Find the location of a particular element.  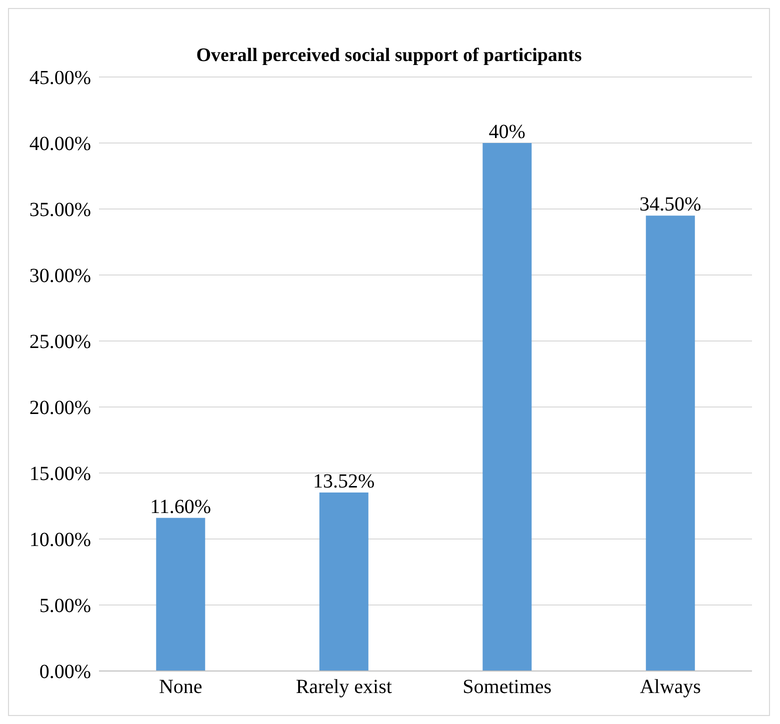

data-label: 34.50% is located at coordinates (671, 205).